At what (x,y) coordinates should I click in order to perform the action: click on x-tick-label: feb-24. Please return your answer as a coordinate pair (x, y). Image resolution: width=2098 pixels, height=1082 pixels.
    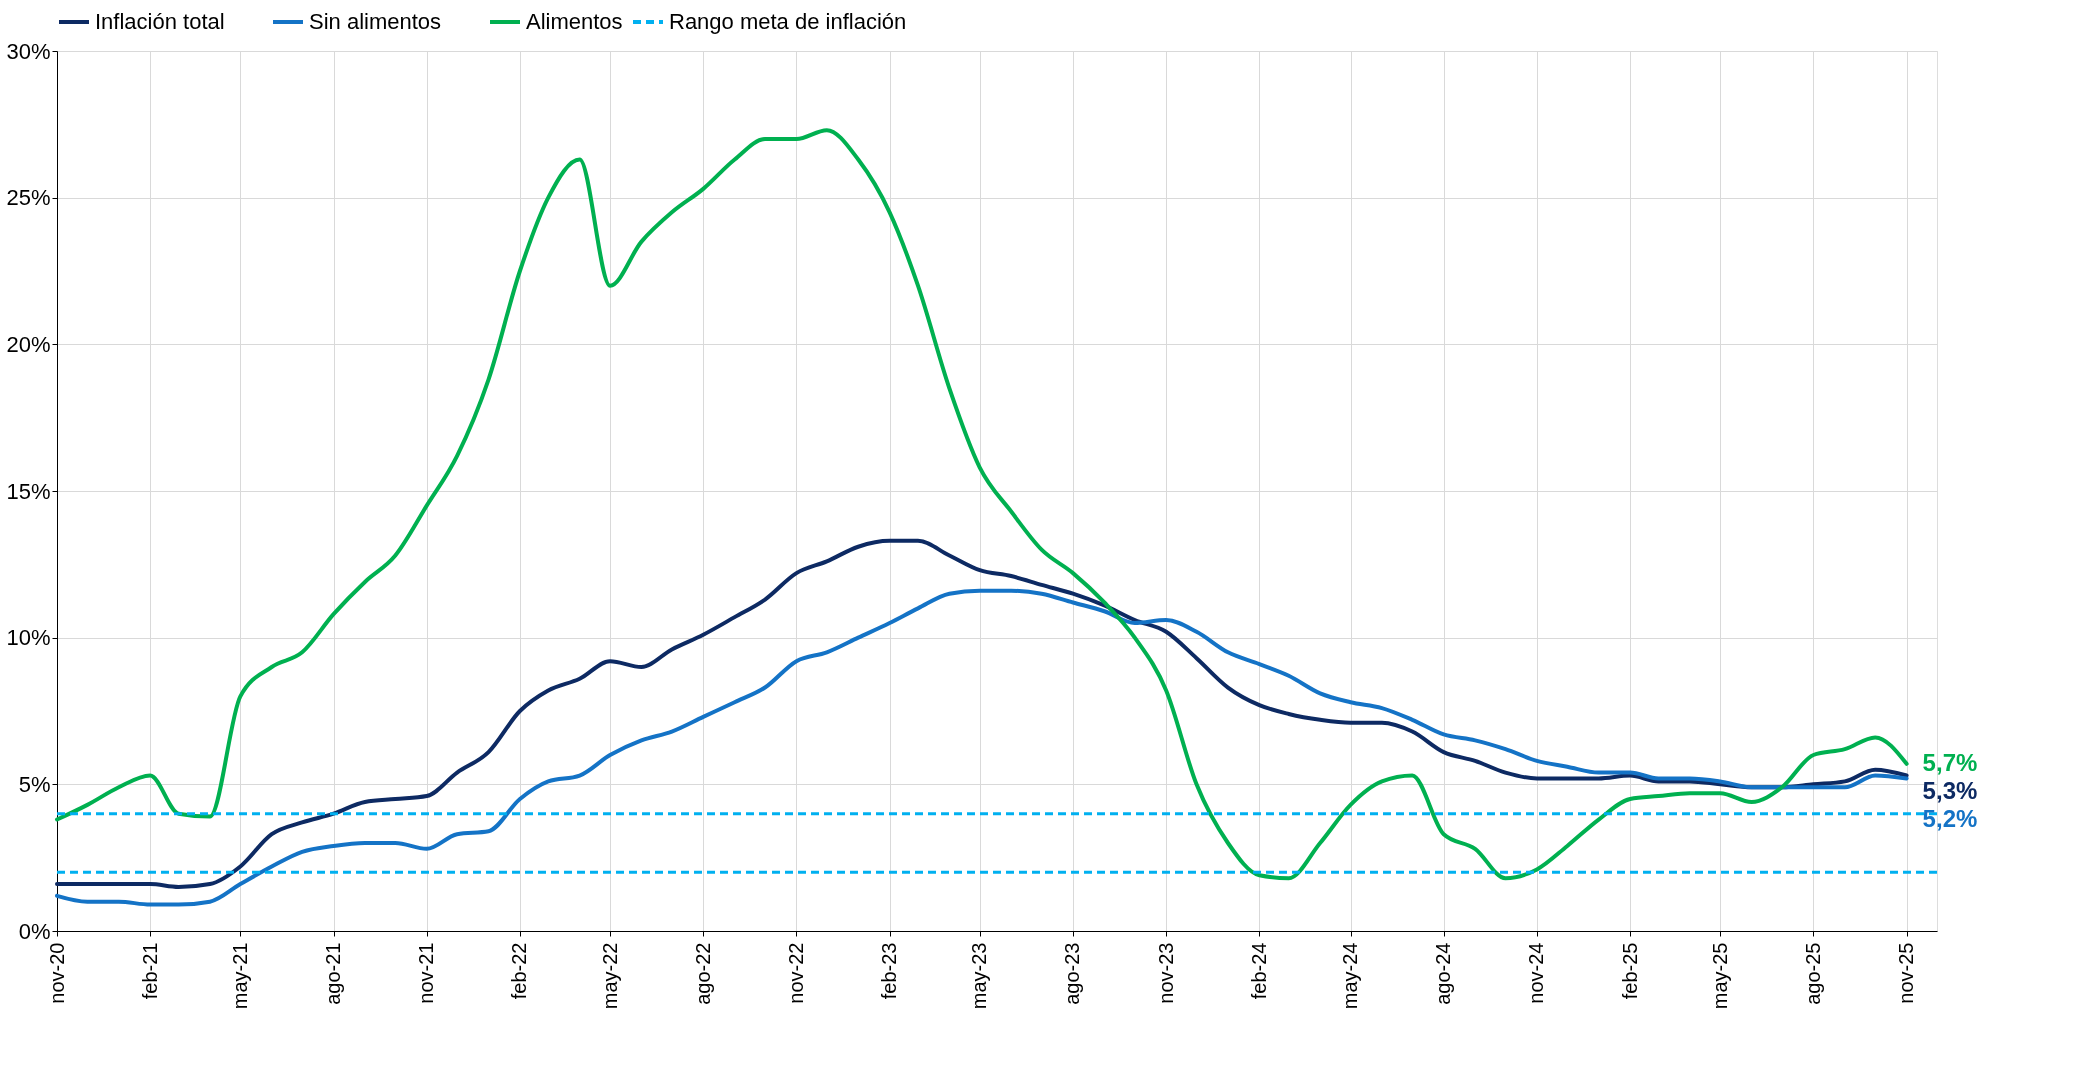
    Looking at the image, I should click on (1258, 971).